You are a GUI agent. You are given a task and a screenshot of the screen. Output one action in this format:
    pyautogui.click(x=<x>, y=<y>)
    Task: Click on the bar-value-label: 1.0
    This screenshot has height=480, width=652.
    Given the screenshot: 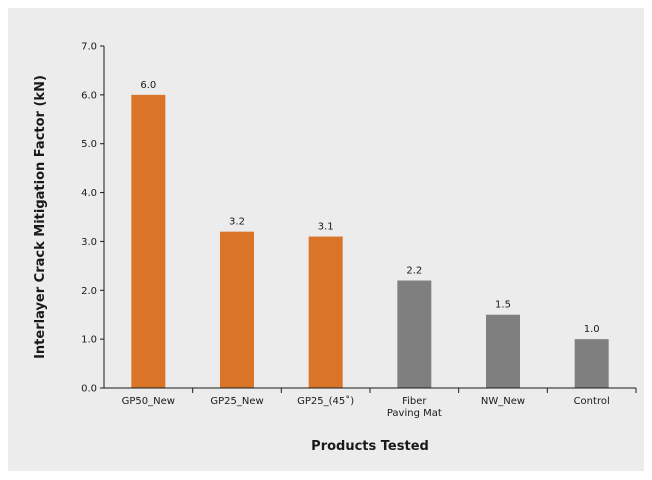 What is the action you would take?
    pyautogui.click(x=592, y=329)
    